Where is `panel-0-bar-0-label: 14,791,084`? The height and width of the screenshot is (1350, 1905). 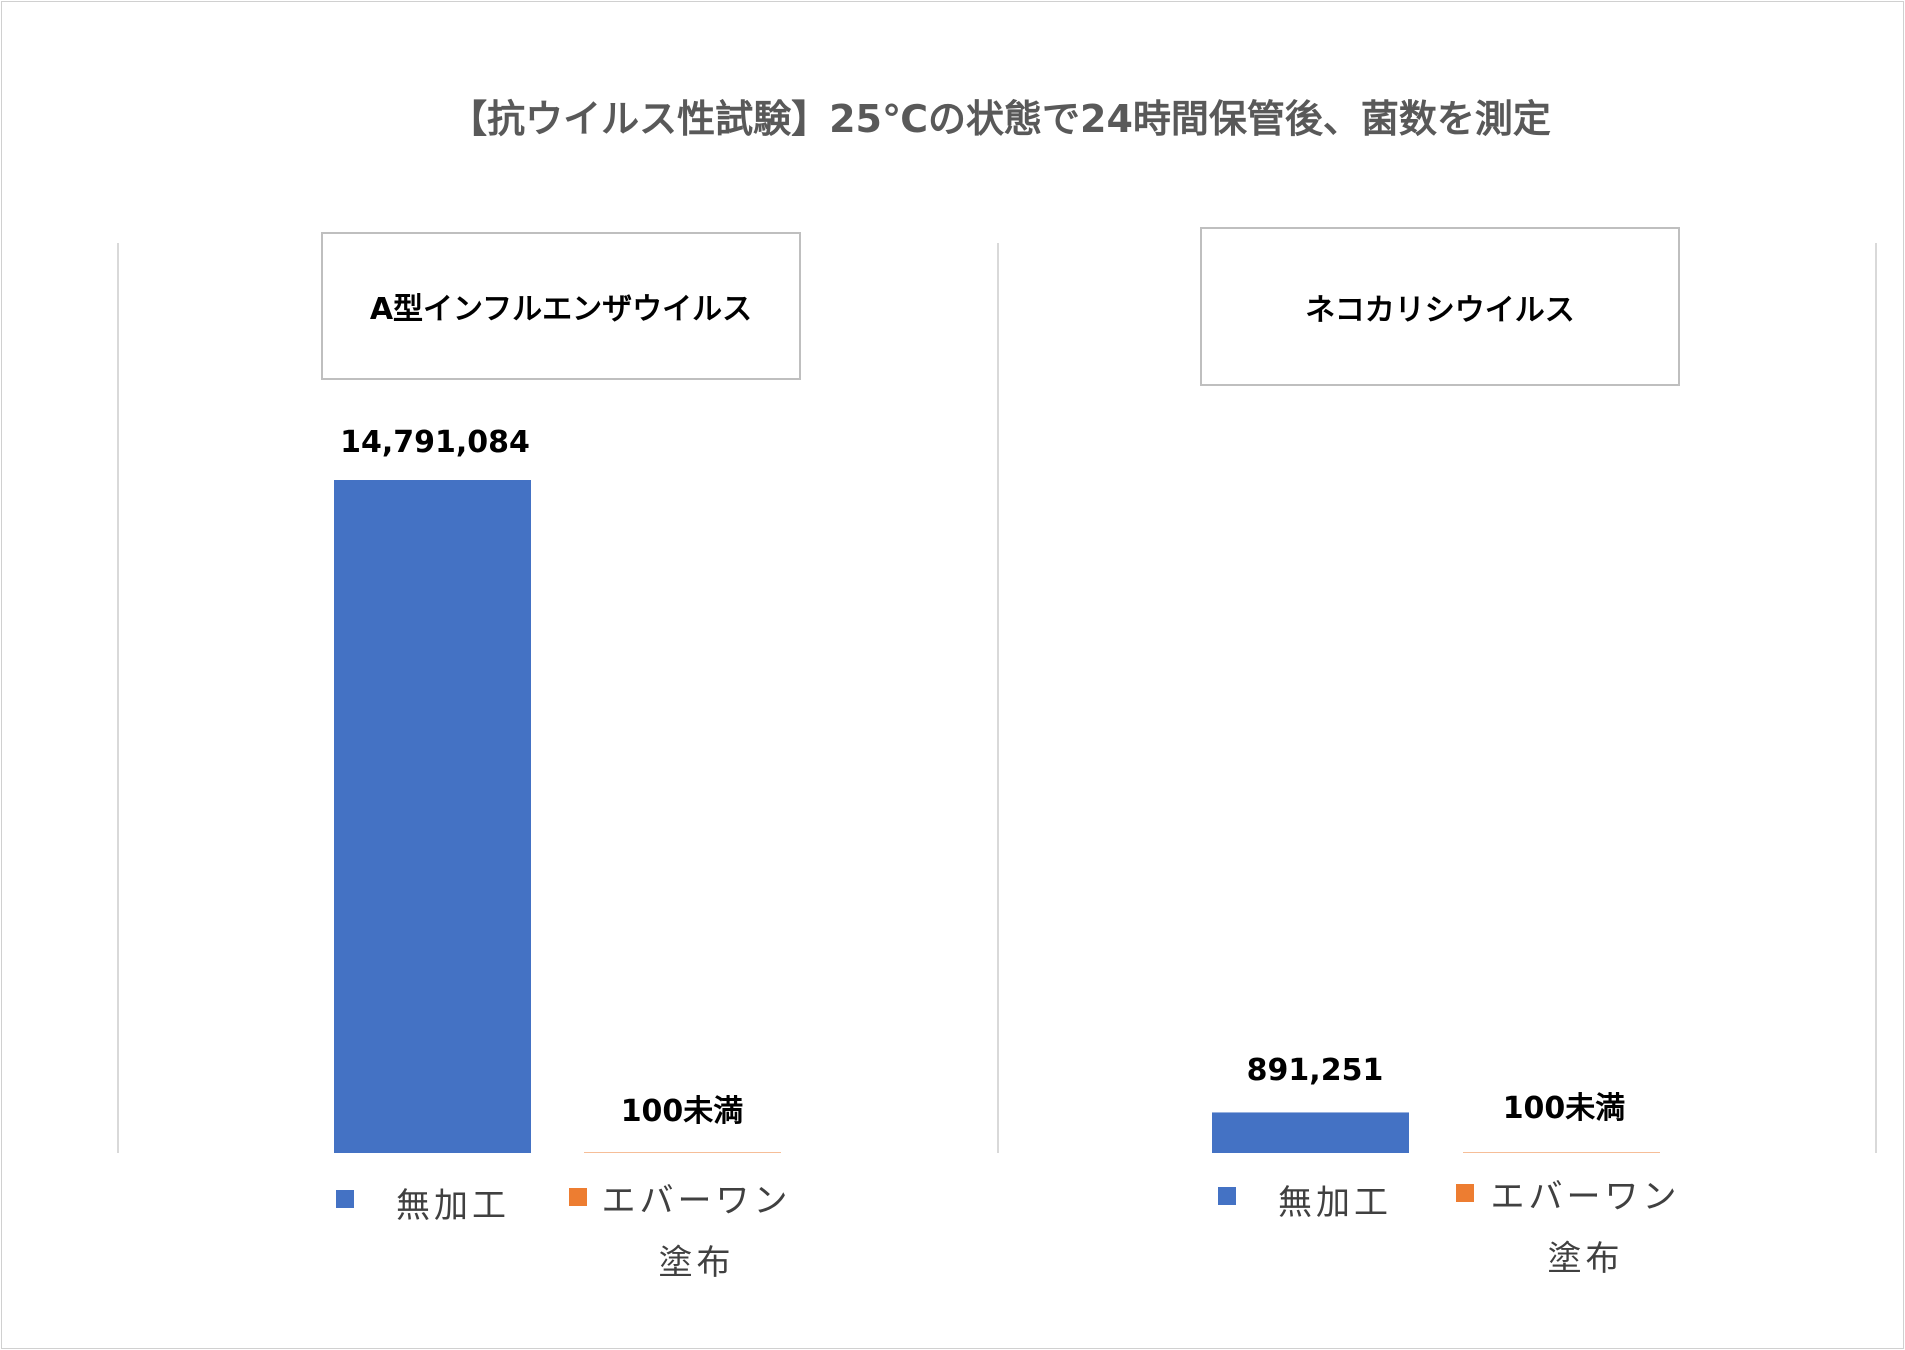 panel-0-bar-0-label: 14,791,084 is located at coordinates (435, 442).